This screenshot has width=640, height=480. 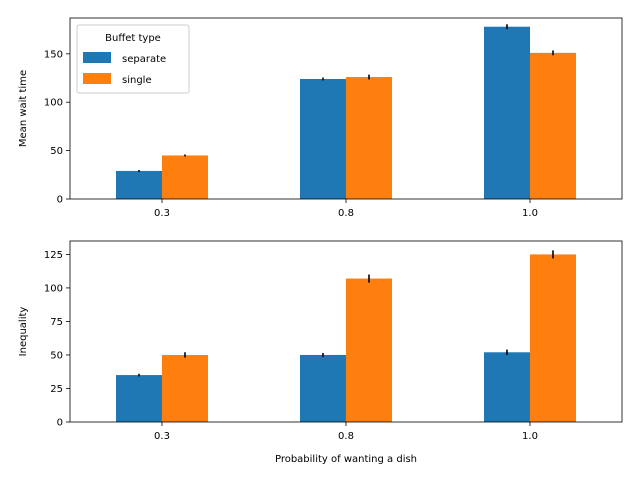 I want to click on y-tick-label: 150, so click(x=53, y=54).